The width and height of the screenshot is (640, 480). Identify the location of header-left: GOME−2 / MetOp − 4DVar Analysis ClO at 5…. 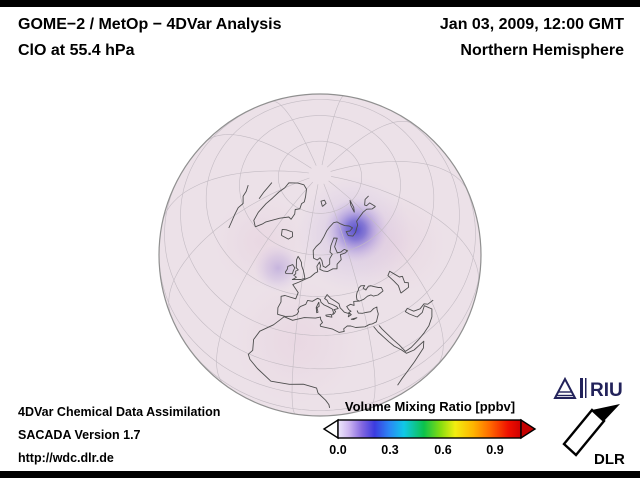
(150, 38).